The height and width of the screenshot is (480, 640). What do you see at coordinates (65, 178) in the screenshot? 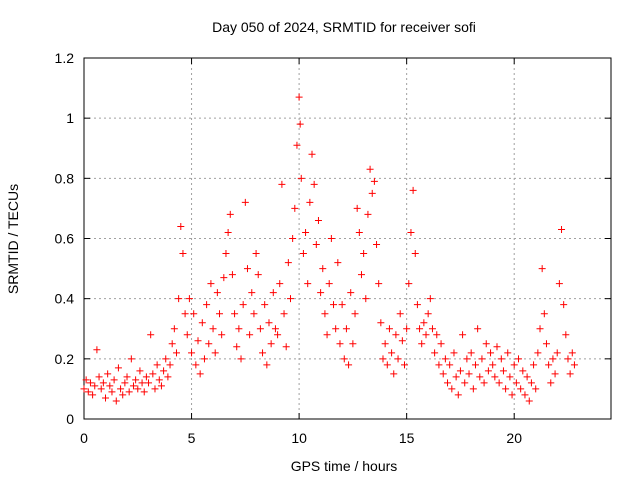
I see `y-tick-label: 0.8` at bounding box center [65, 178].